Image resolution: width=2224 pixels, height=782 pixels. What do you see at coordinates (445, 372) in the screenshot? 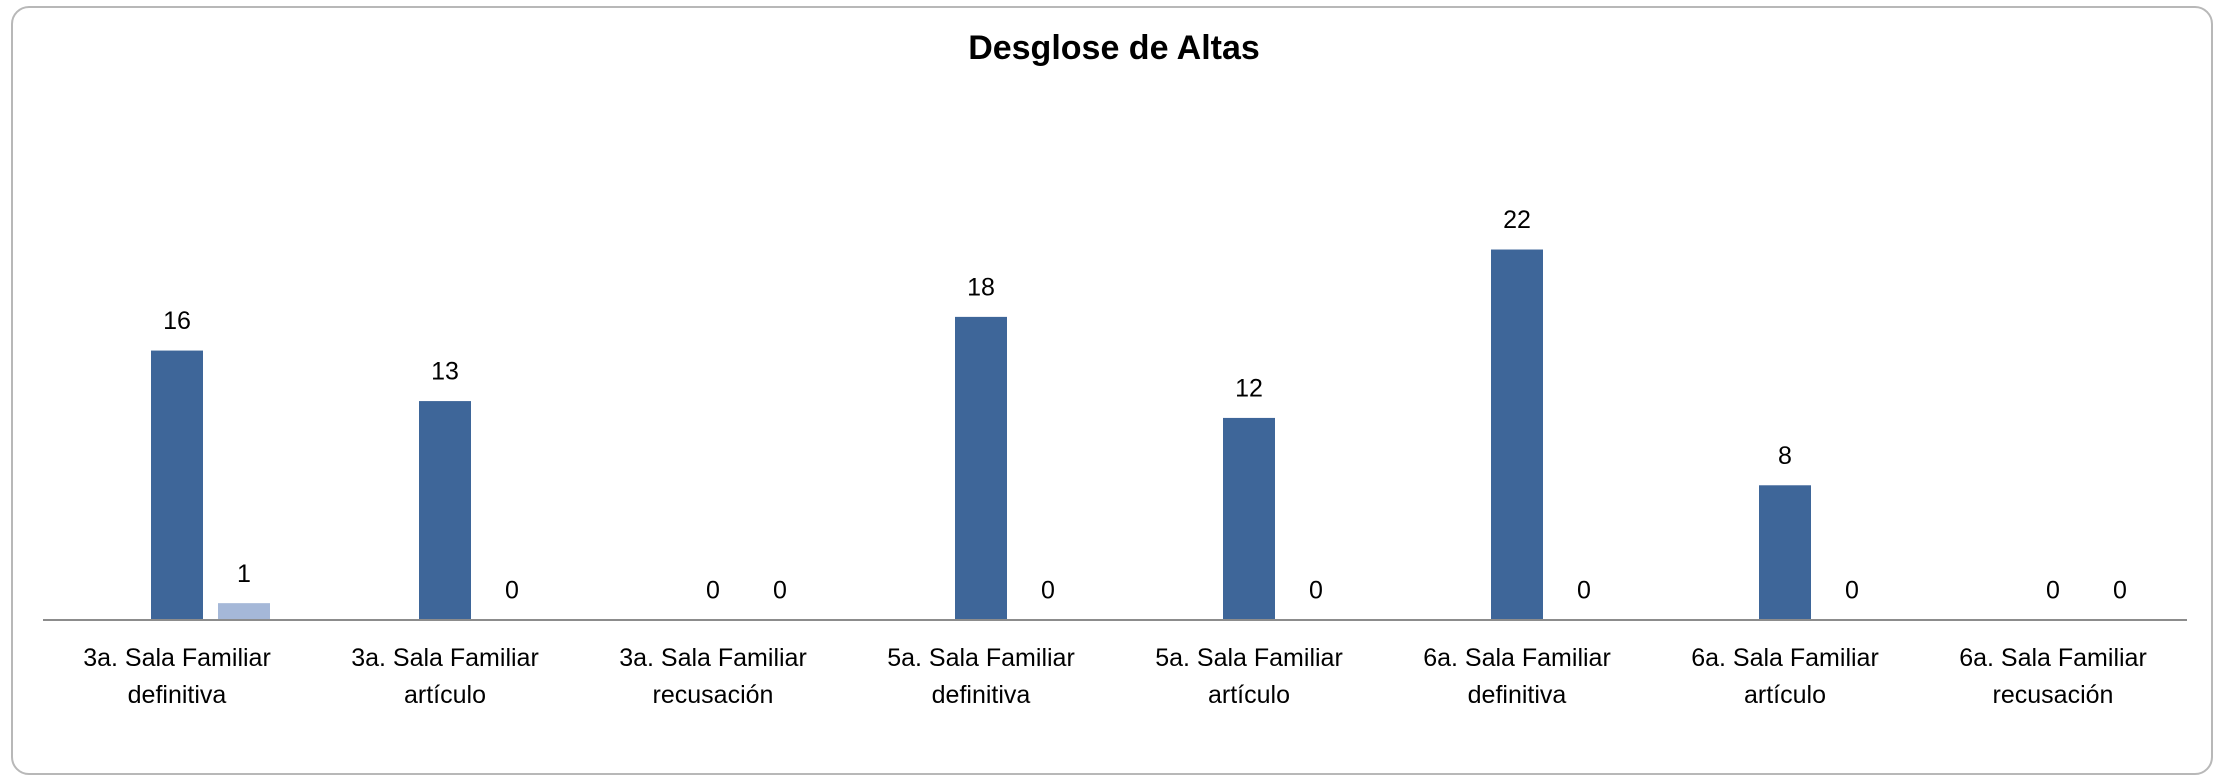
I see `value-label: 13` at bounding box center [445, 372].